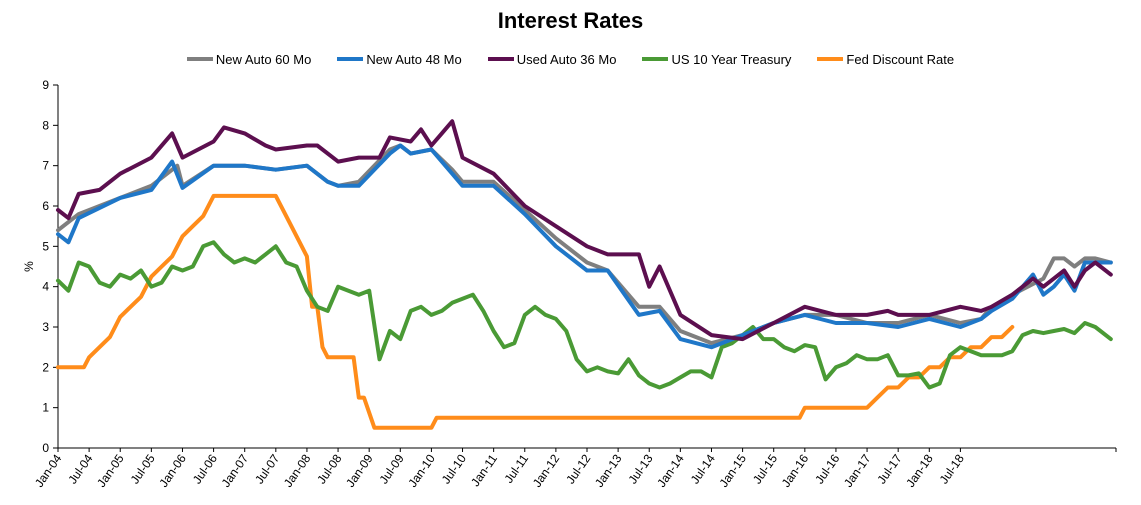  Describe the element at coordinates (359, 470) in the screenshot. I see `x-tick-label: Jan-09` at that location.